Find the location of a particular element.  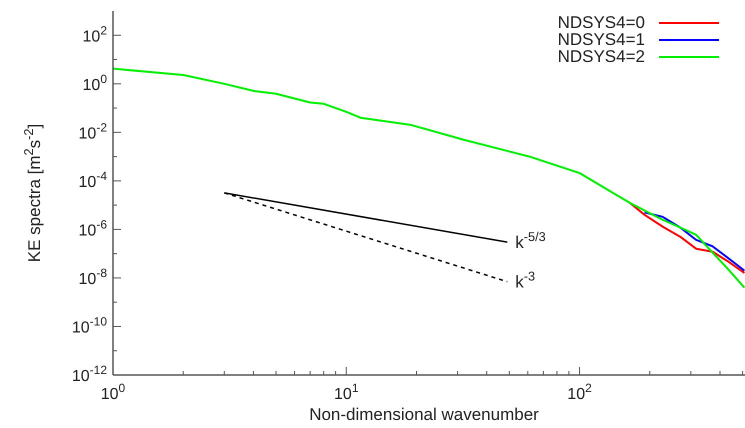

y-tick-label: 10$^{0}$ is located at coordinates (95, 83).